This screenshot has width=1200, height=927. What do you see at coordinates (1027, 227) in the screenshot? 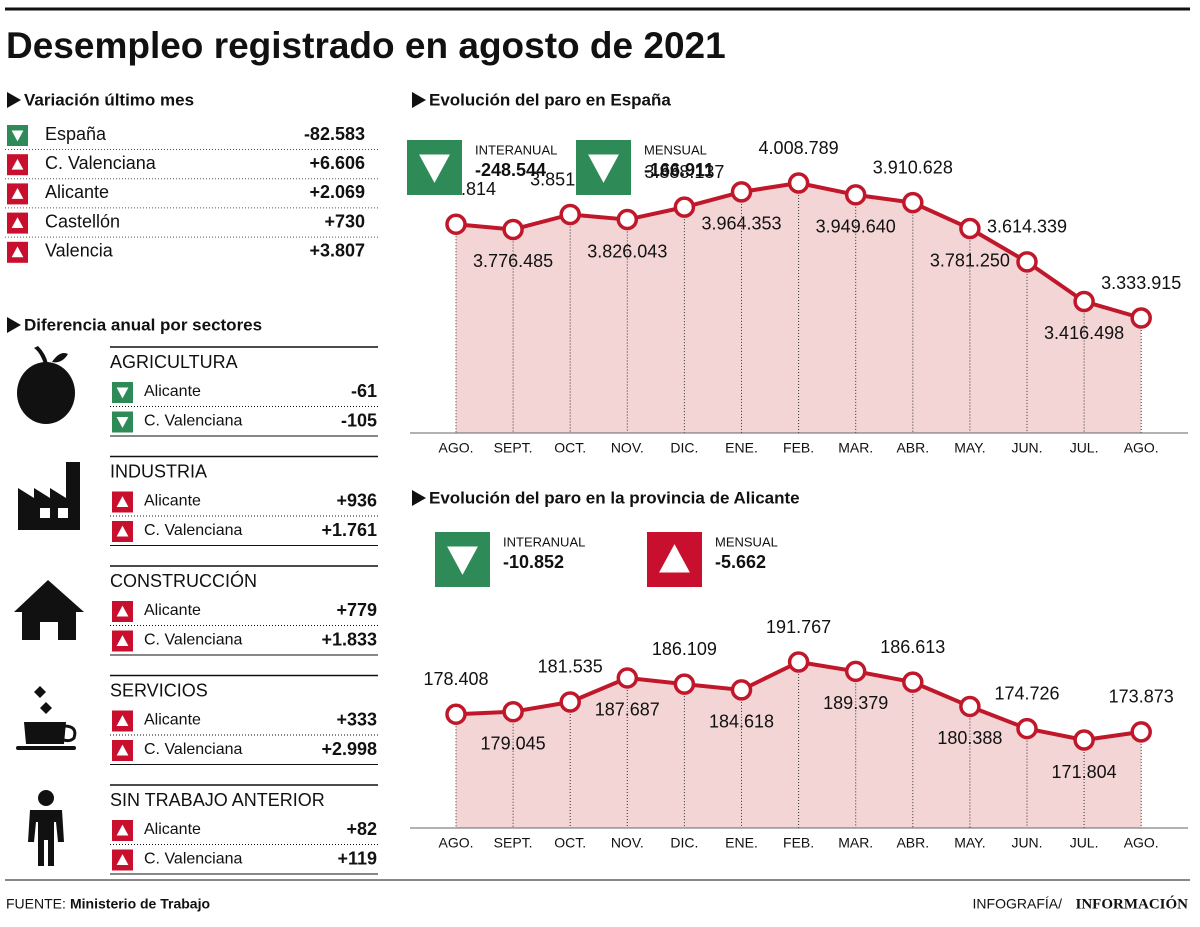
I see `data-label: 3.614.339` at bounding box center [1027, 227].